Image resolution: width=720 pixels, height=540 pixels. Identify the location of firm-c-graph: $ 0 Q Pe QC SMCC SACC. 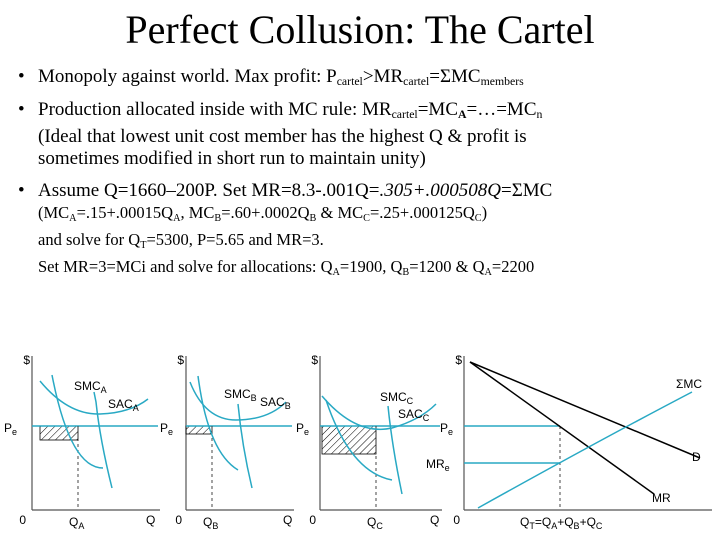
(369, 442).